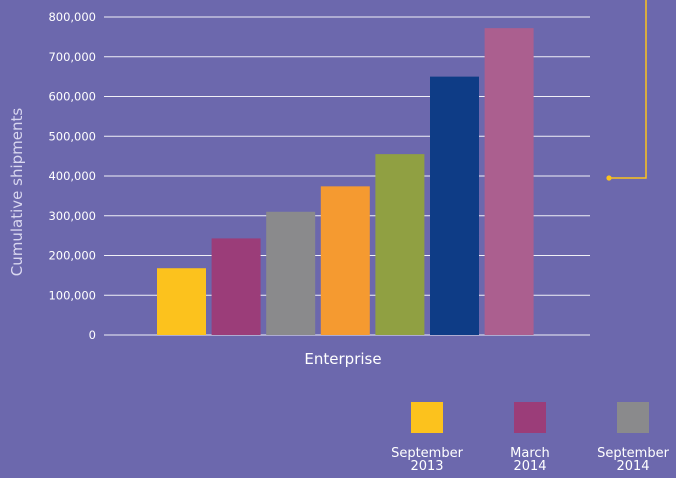  Describe the element at coordinates (609, 178) in the screenshot. I see `callout-connector-dot` at that location.